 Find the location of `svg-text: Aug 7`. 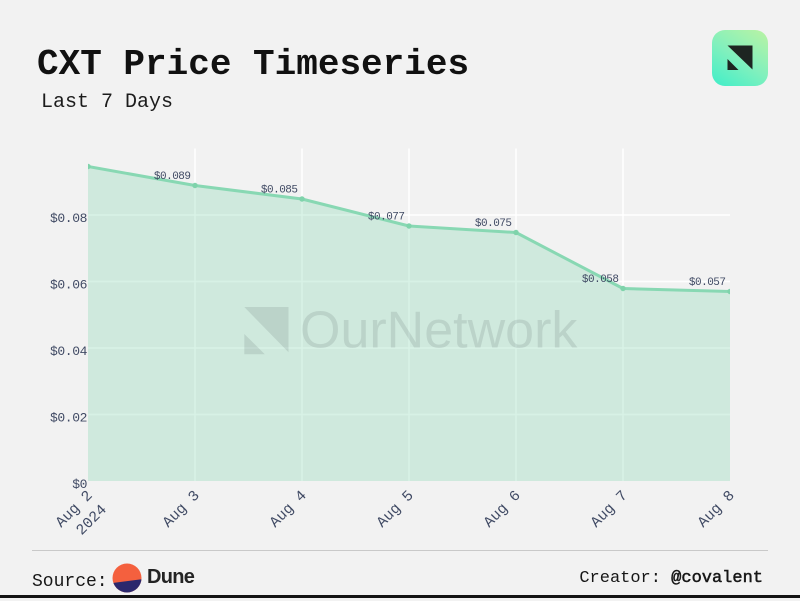

svg-text: Aug 7 is located at coordinates (610, 510).